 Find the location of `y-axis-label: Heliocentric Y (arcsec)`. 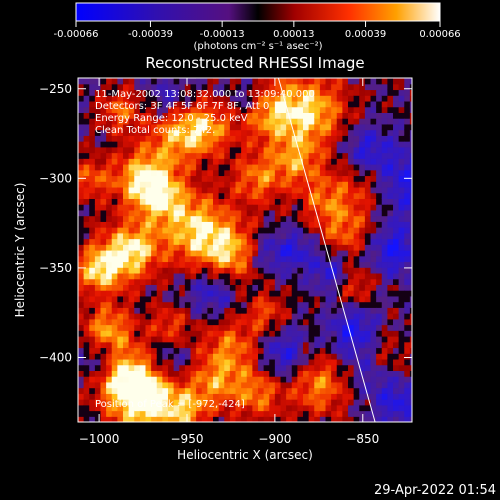

y-axis-label: Heliocentric Y (arcsec) is located at coordinates (20, 250).